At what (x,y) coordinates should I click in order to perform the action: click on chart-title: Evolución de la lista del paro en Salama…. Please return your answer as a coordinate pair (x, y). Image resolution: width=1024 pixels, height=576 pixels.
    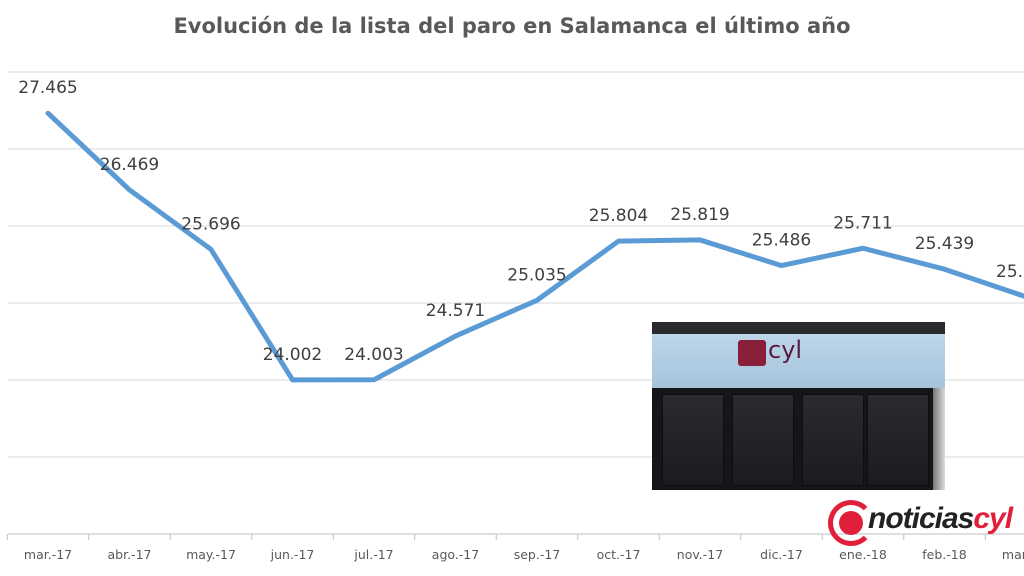
    Looking at the image, I should click on (512, 26).